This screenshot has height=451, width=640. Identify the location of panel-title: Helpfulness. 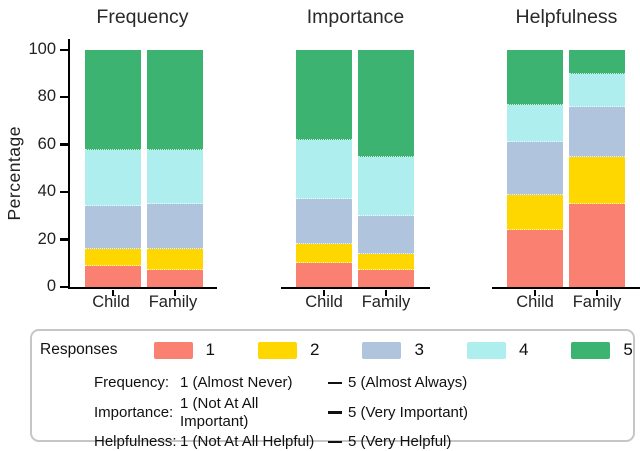
(566, 17).